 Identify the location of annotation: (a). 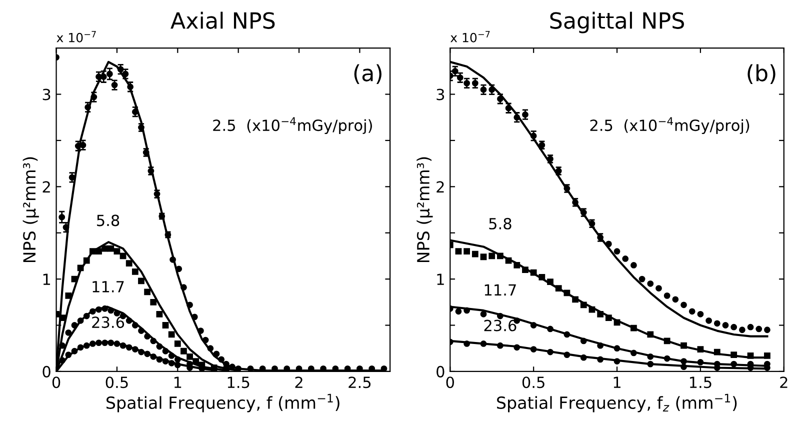
(368, 74).